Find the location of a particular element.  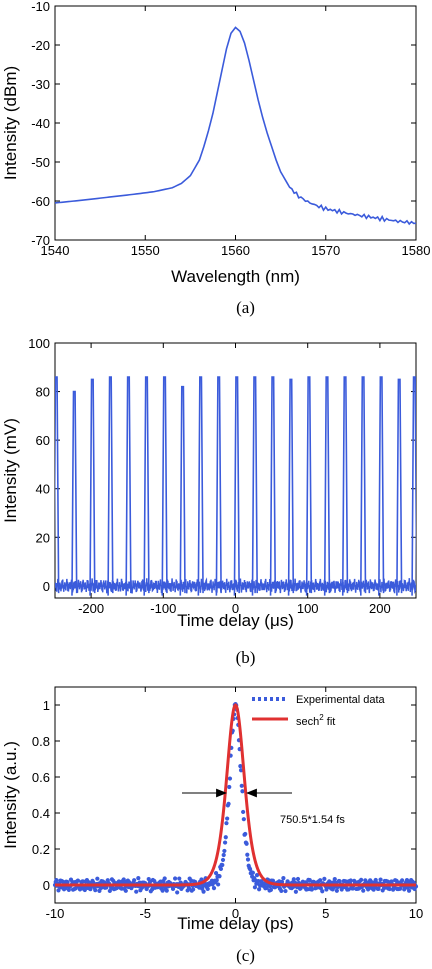

y-tick-label: 0.8 is located at coordinates (41, 741).